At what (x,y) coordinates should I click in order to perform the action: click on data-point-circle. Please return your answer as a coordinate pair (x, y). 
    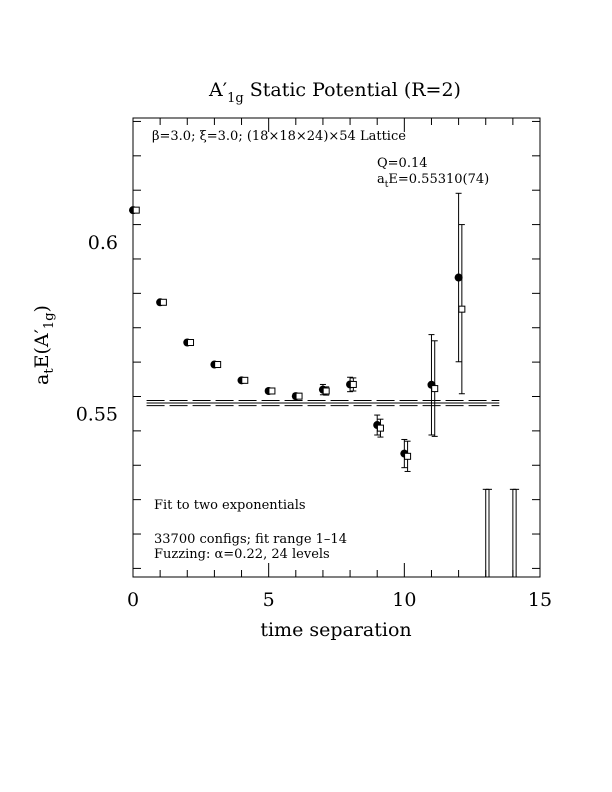
    Looking at the image, I should click on (458, 277).